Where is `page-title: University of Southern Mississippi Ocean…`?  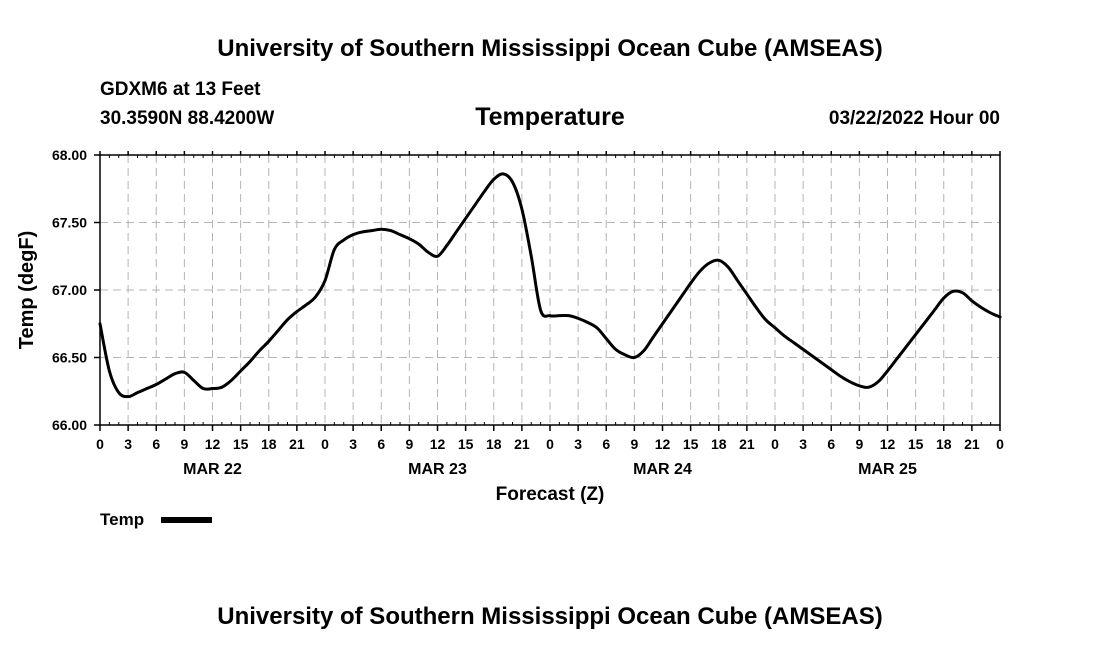 page-title: University of Southern Mississippi Ocean… is located at coordinates (549, 48).